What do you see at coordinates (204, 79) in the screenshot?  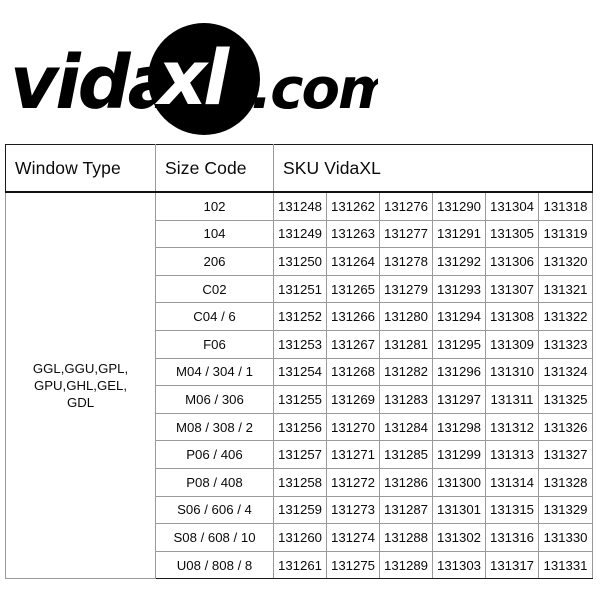 I see `logo-circle-icon` at bounding box center [204, 79].